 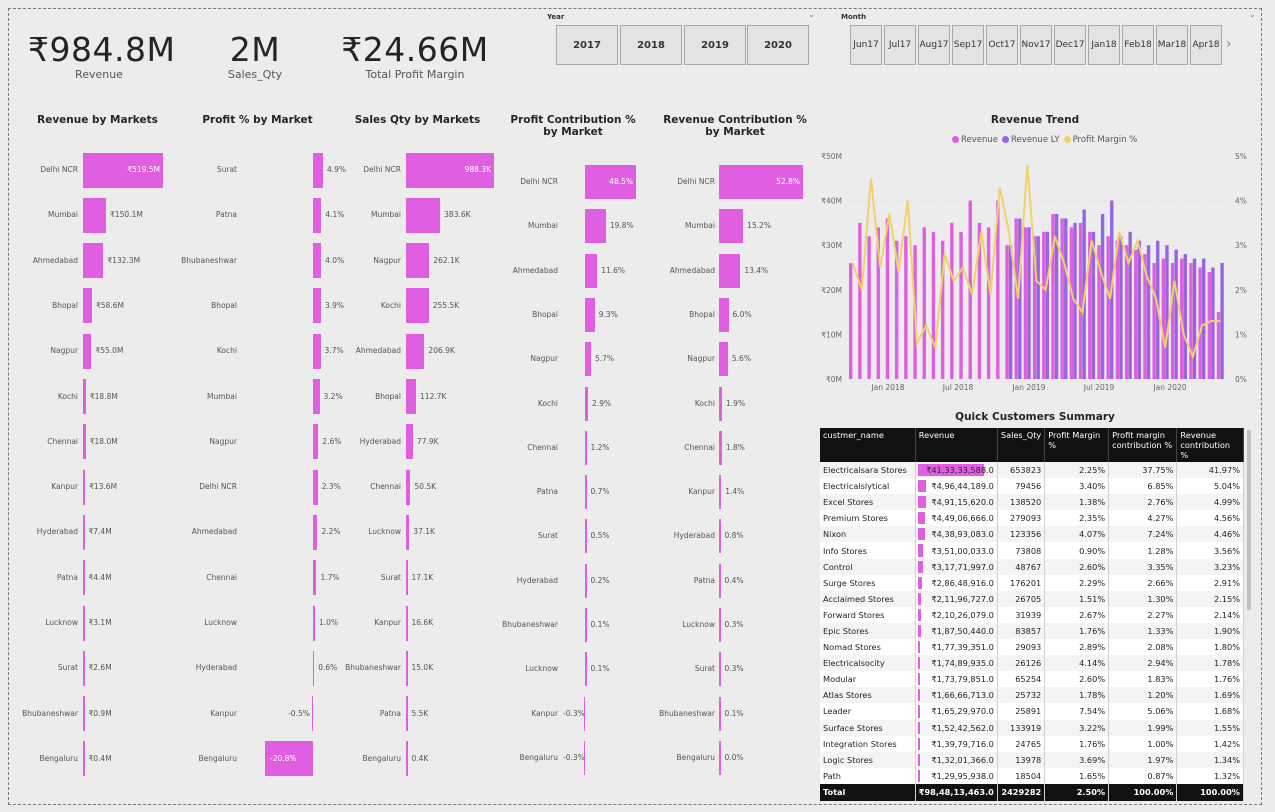 I want to click on month-option: Jul 17, so click(x=900, y=45).